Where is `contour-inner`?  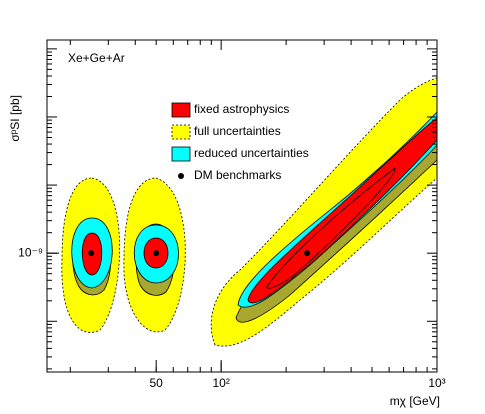
contour-inner is located at coordinates (331, 228).